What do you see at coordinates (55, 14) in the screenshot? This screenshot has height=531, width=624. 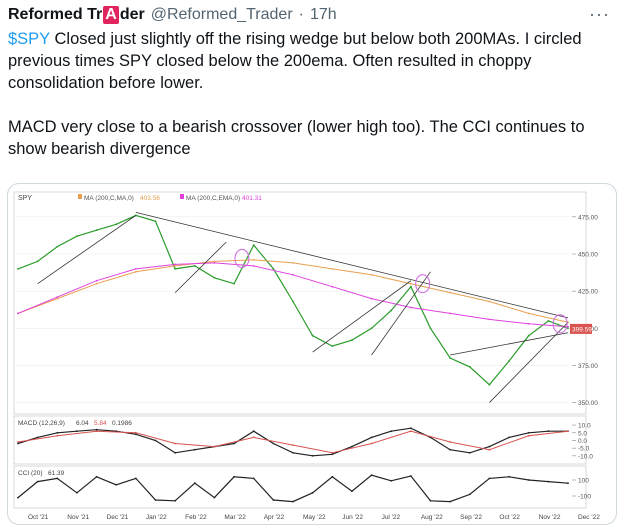 I see `author-name-prefix: Reformed Tr` at bounding box center [55, 14].